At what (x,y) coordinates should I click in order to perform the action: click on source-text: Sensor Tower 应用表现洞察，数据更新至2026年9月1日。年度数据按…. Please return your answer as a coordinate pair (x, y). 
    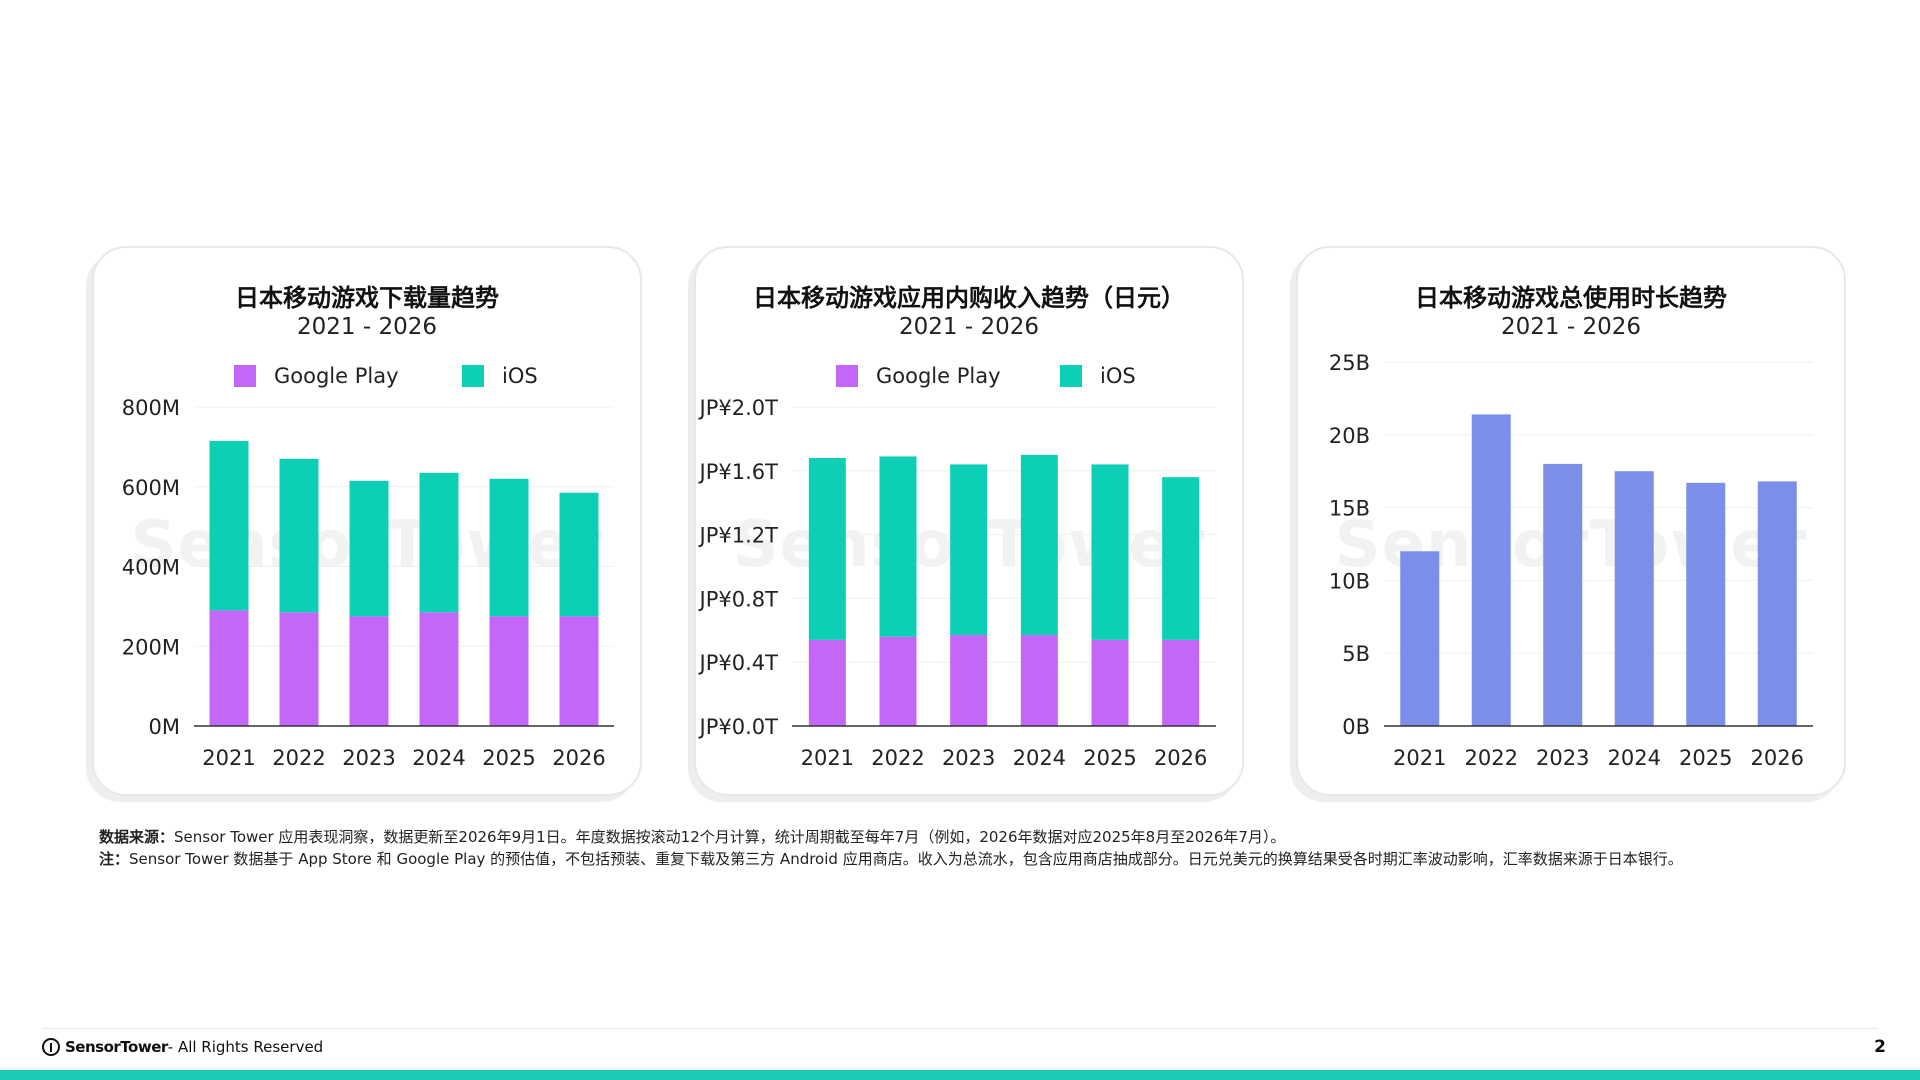
    Looking at the image, I should click on (730, 837).